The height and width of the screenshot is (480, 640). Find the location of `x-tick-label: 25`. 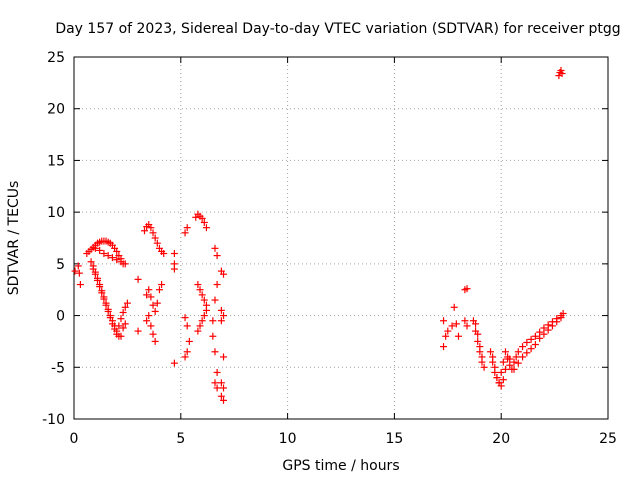

x-tick-label: 25 is located at coordinates (608, 439).